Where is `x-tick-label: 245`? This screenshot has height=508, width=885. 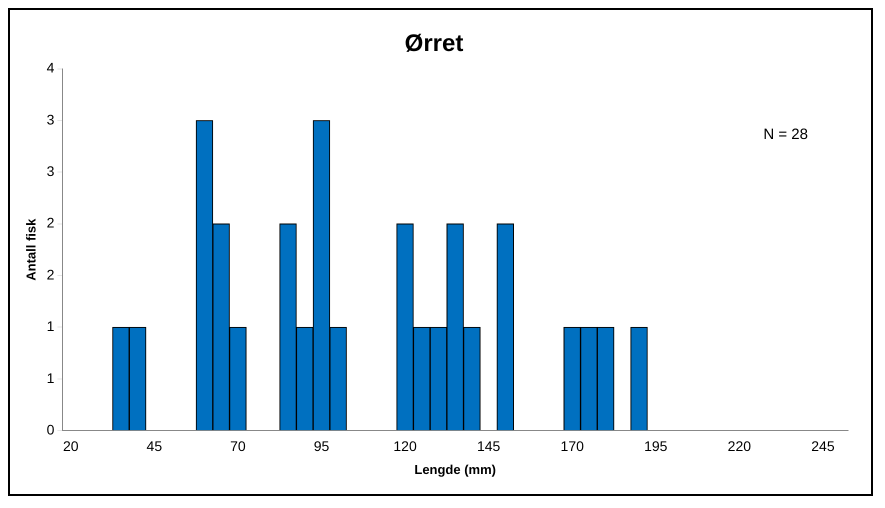 x-tick-label: 245 is located at coordinates (823, 446).